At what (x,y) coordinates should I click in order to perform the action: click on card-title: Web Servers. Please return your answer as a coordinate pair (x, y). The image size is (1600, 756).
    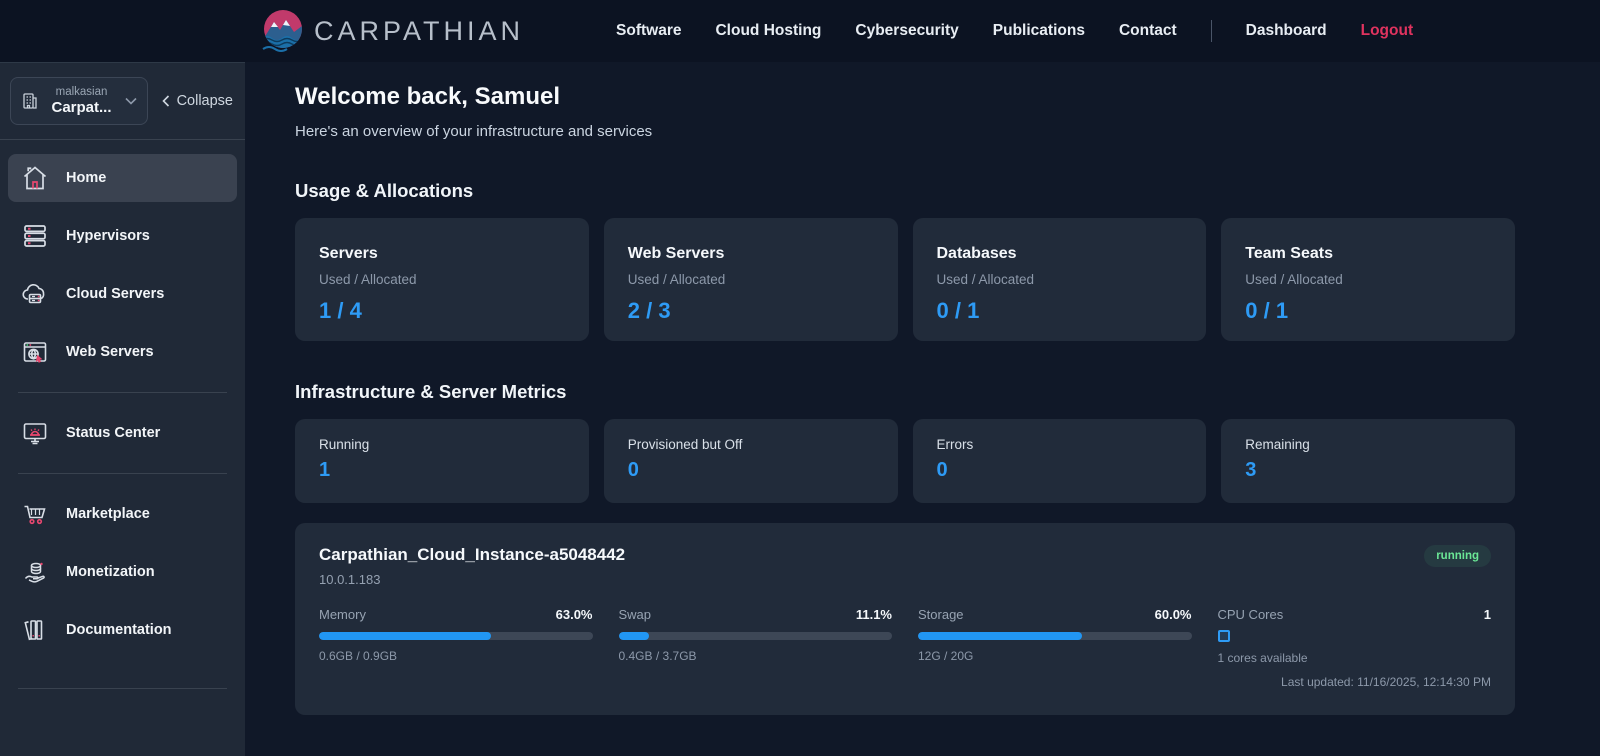
    Looking at the image, I should click on (676, 253).